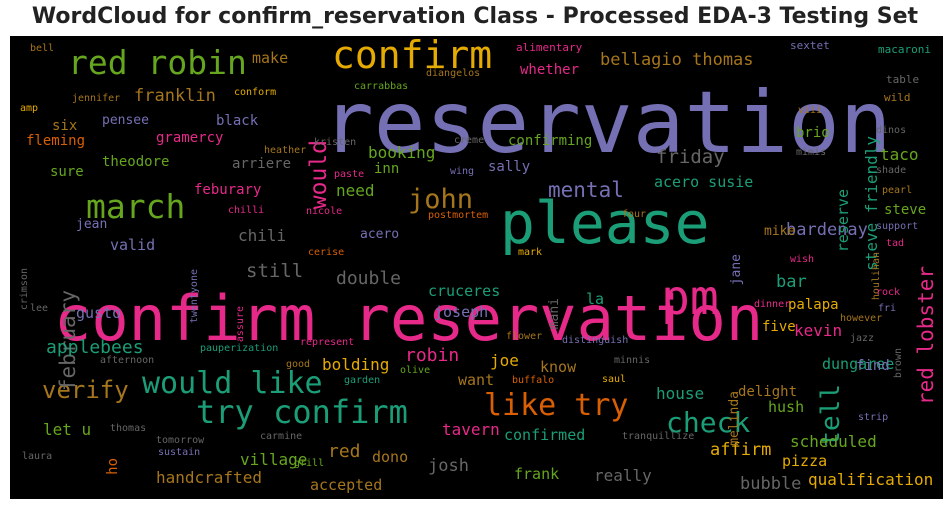 This screenshot has width=950, height=511. What do you see at coordinates (780, 231) in the screenshot?
I see `word-mike: mike` at bounding box center [780, 231].